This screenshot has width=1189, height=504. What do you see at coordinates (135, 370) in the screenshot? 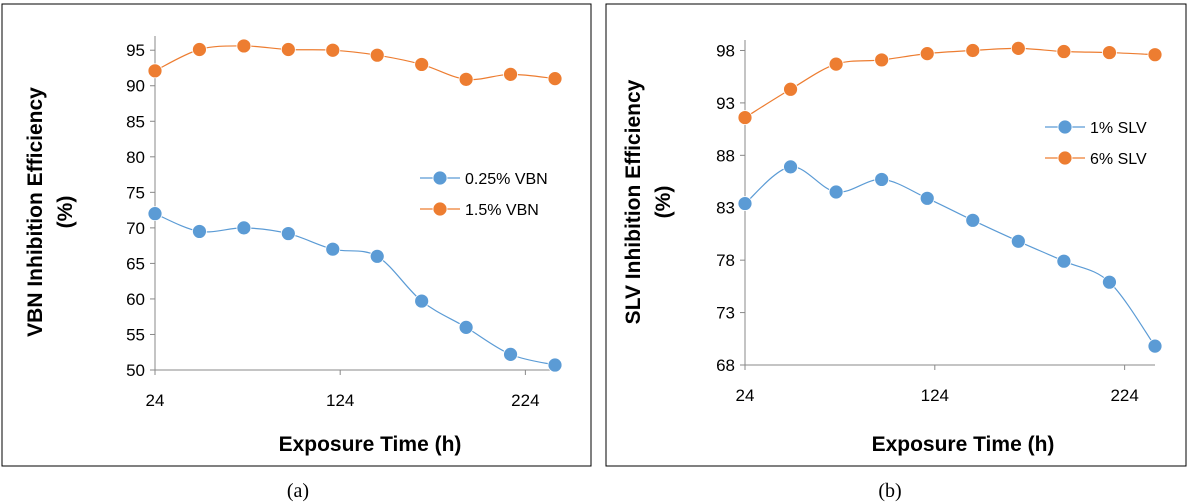
I see `chart-a-y-tick-label: 50` at bounding box center [135, 370].